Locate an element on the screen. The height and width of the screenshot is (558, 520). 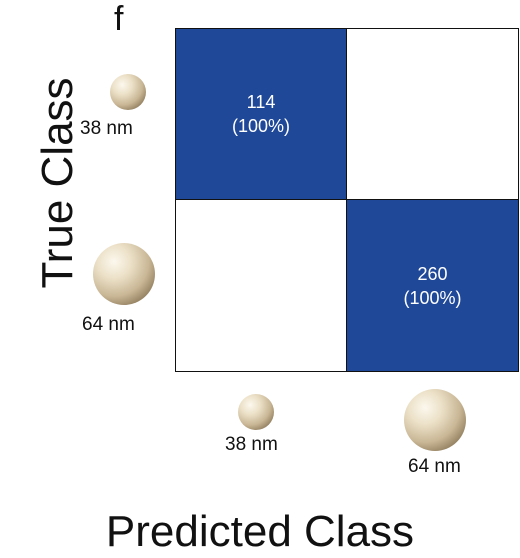
cell-r0c0-count: 114 is located at coordinates (261, 102).